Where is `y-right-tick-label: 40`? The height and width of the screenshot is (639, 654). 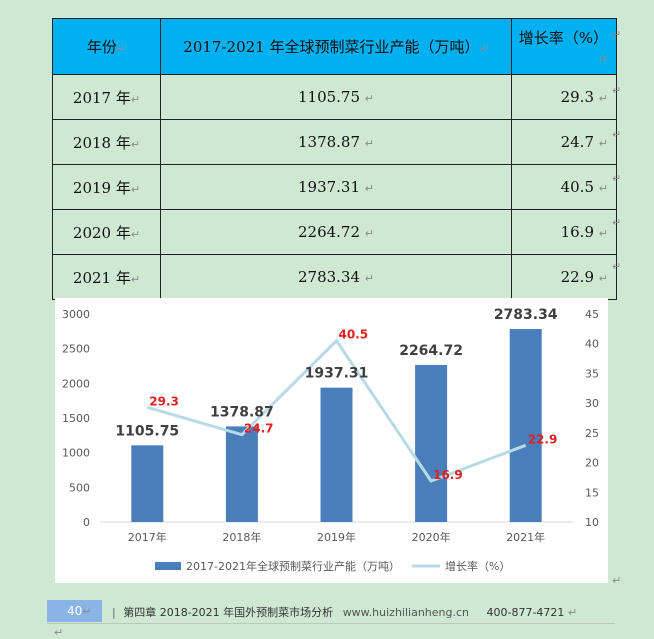 y-right-tick-label: 40 is located at coordinates (592, 344).